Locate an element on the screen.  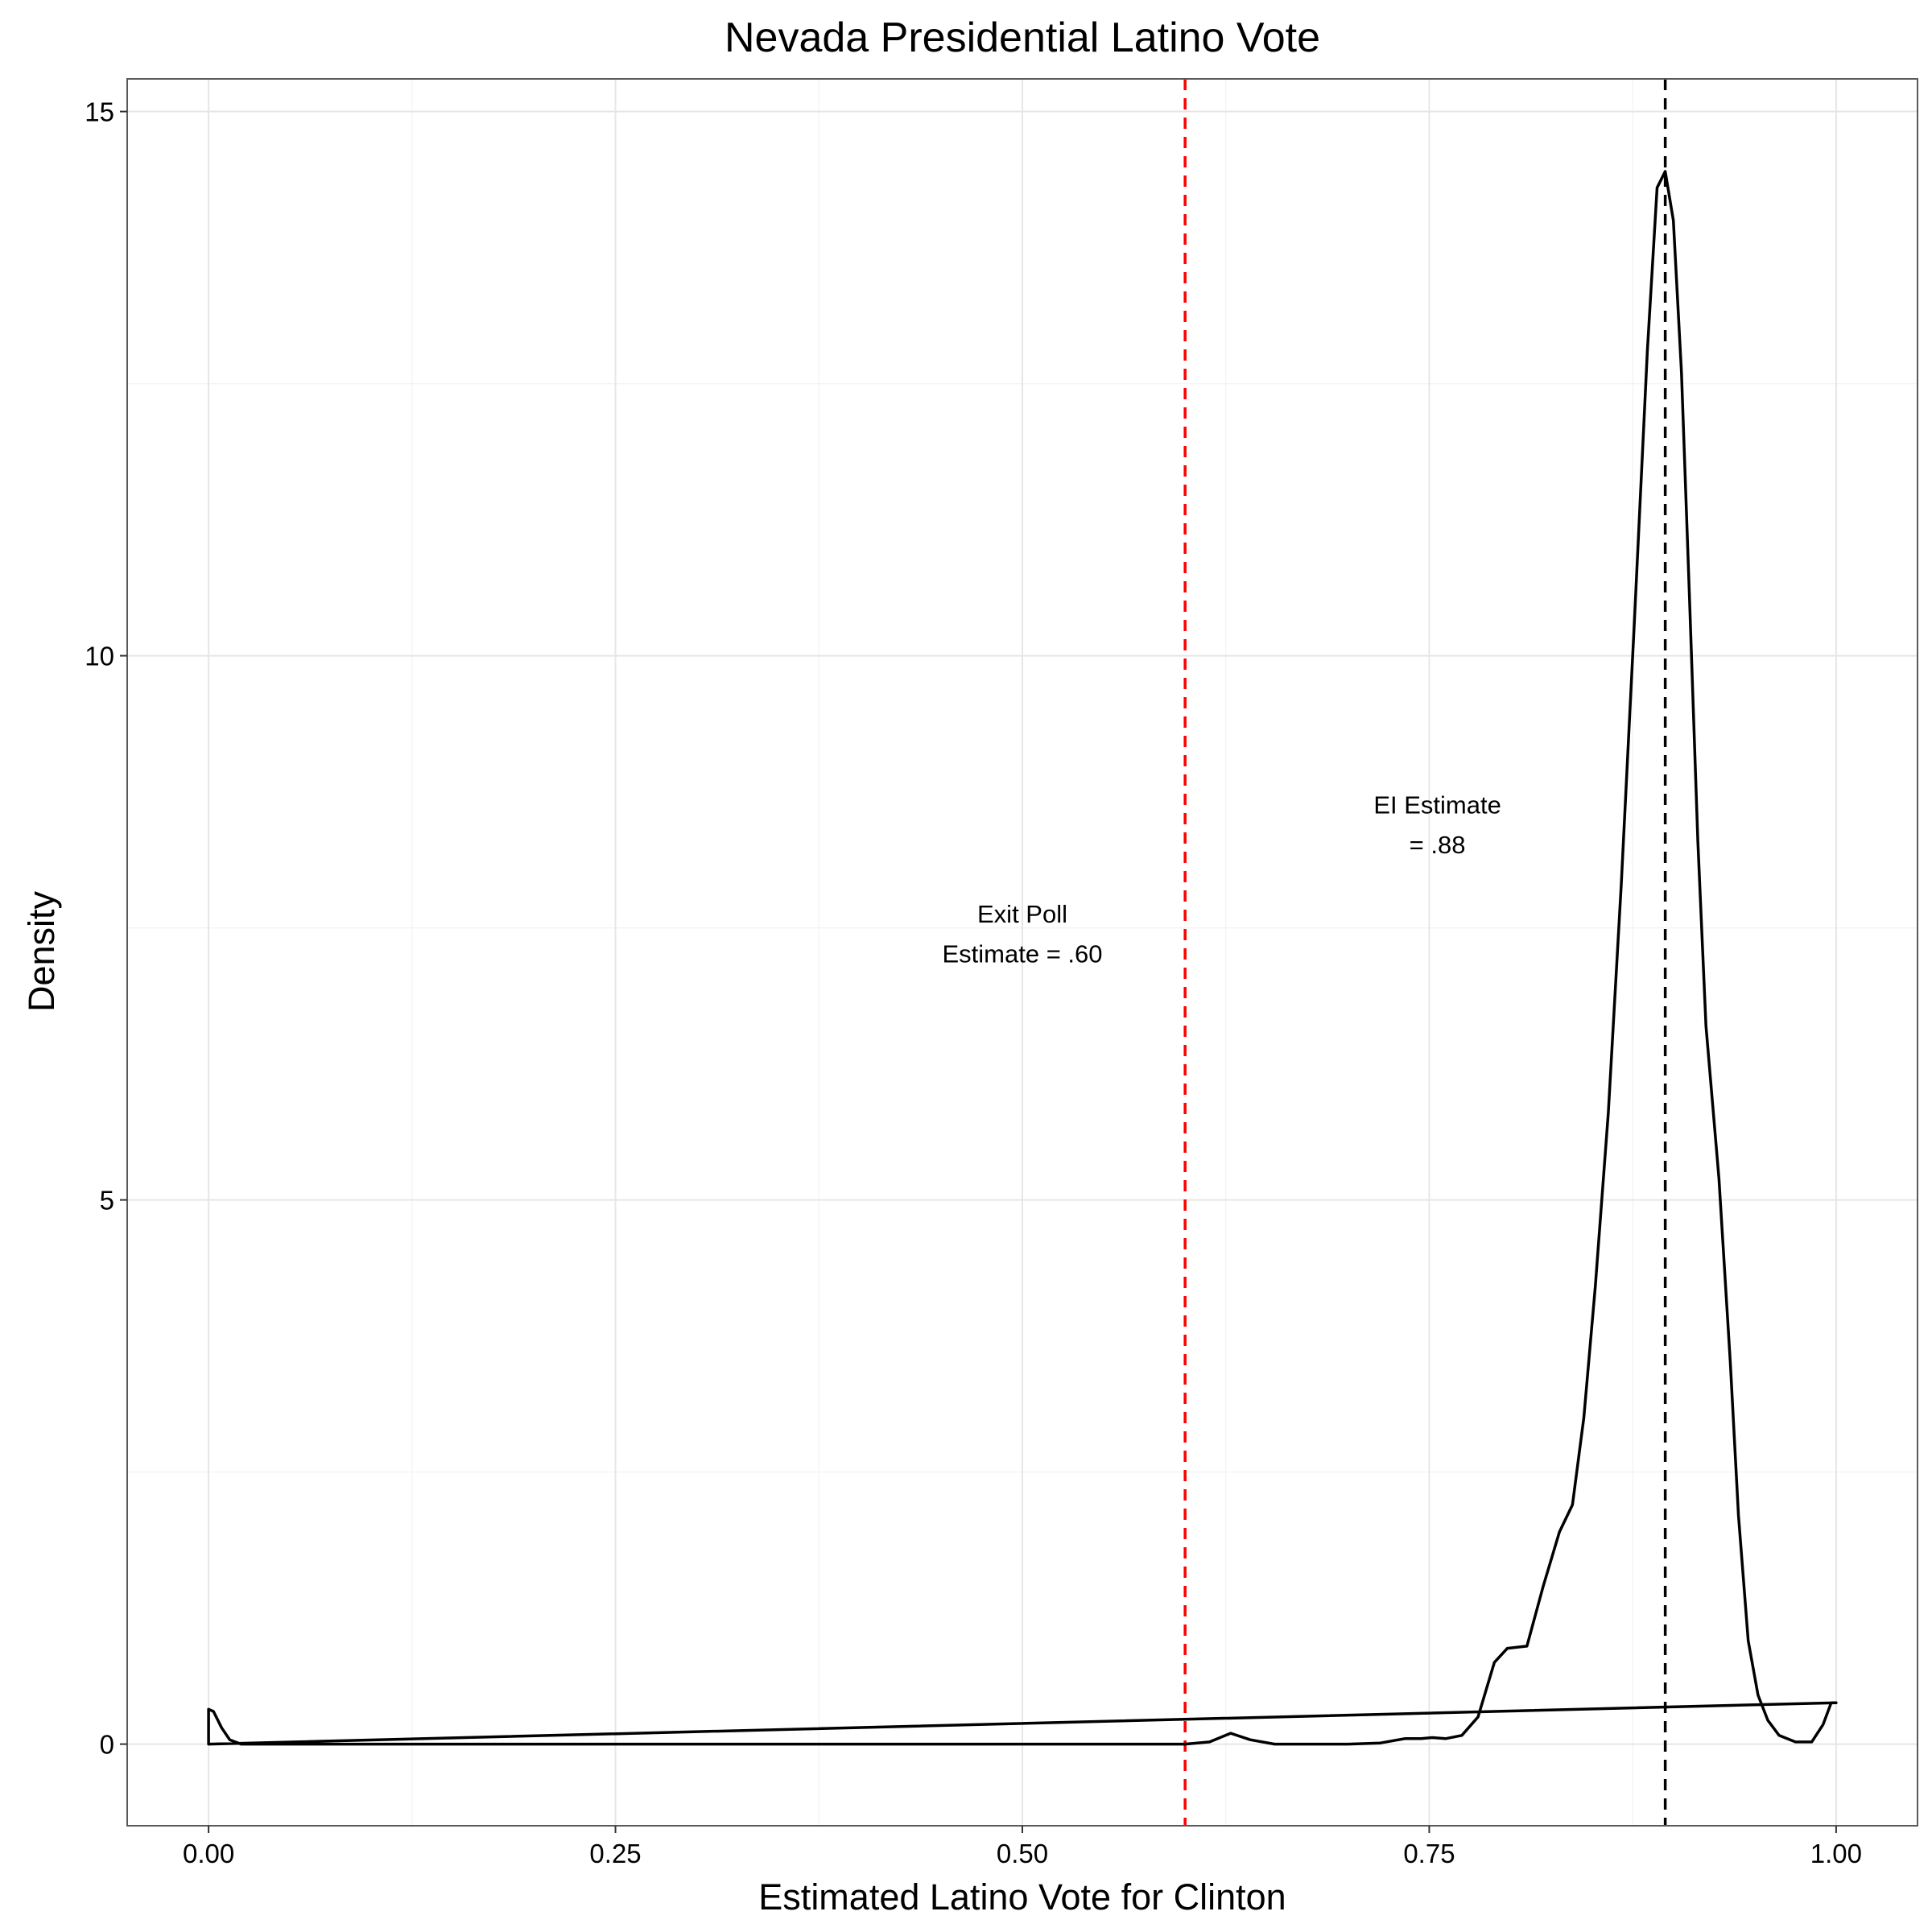
x-tick-label: 0.00 is located at coordinates (208, 1853).